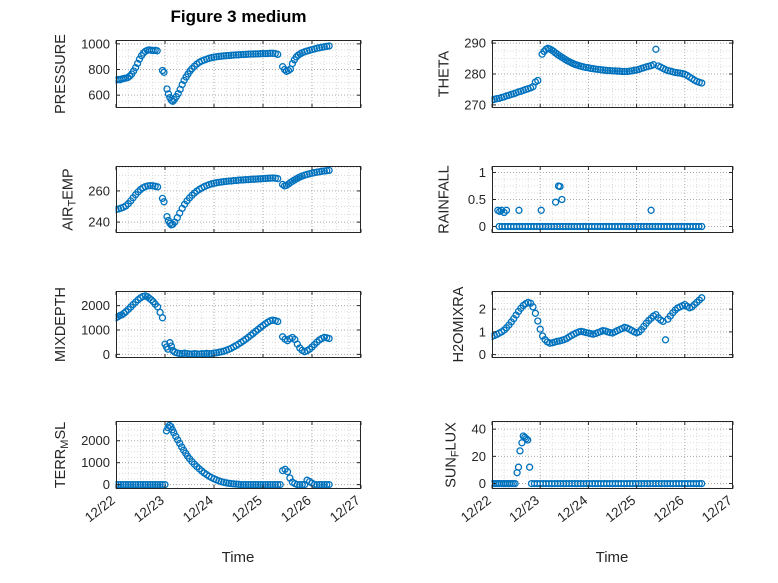 The width and height of the screenshot is (778, 583). What do you see at coordinates (482, 309) in the screenshot?
I see `y-tick-label: 2` at bounding box center [482, 309].